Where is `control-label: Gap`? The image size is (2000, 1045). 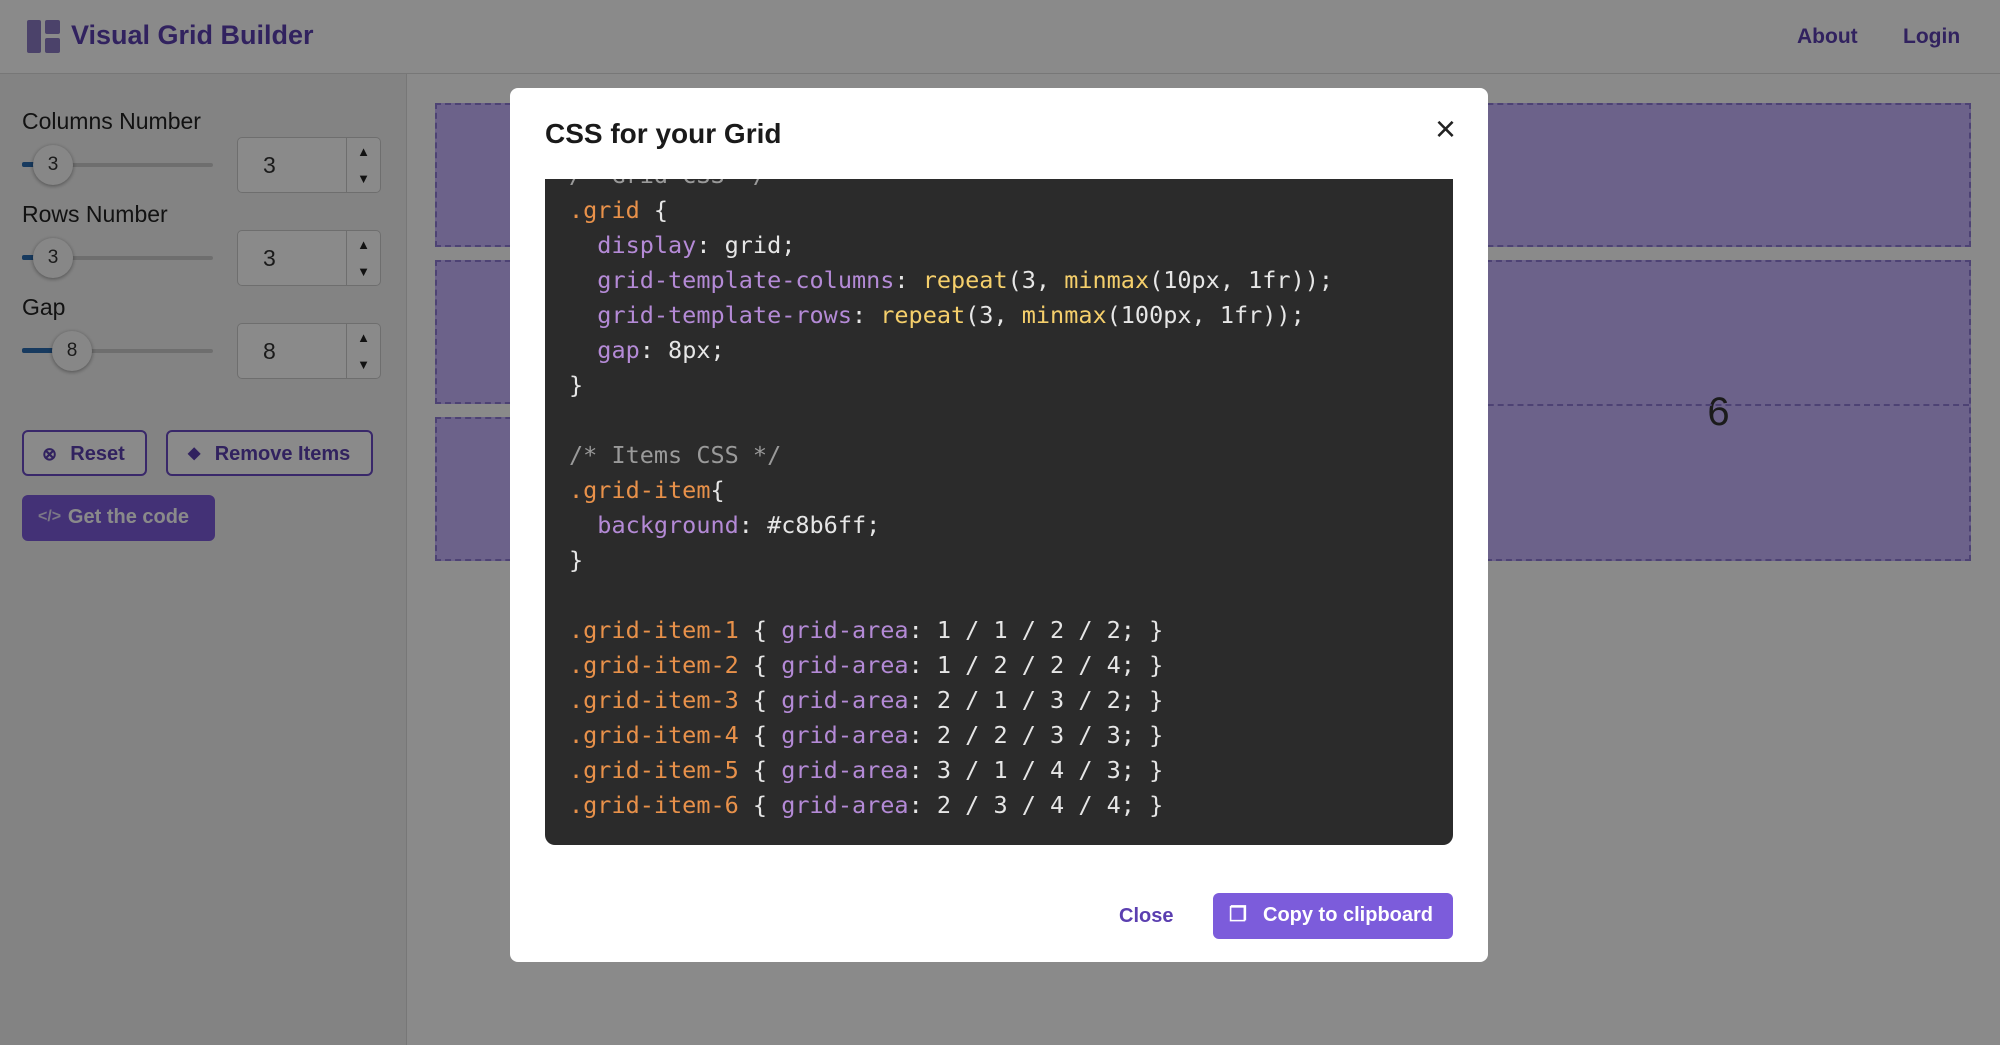 control-label: Gap is located at coordinates (44, 307).